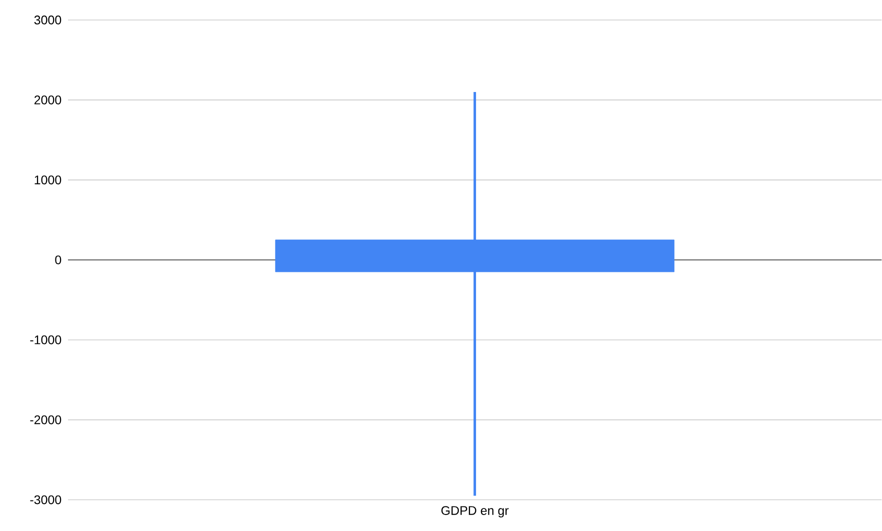 This screenshot has width=882, height=531. What do you see at coordinates (46, 420) in the screenshot?
I see `y-tick-label: -2000` at bounding box center [46, 420].